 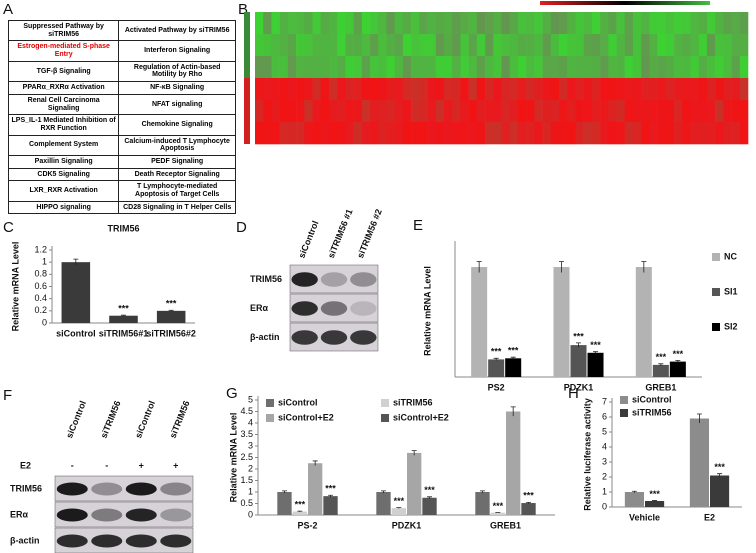 What do you see at coordinates (246, 434) in the screenshot?
I see `y-tick-label: 3.5` at bounding box center [246, 434].